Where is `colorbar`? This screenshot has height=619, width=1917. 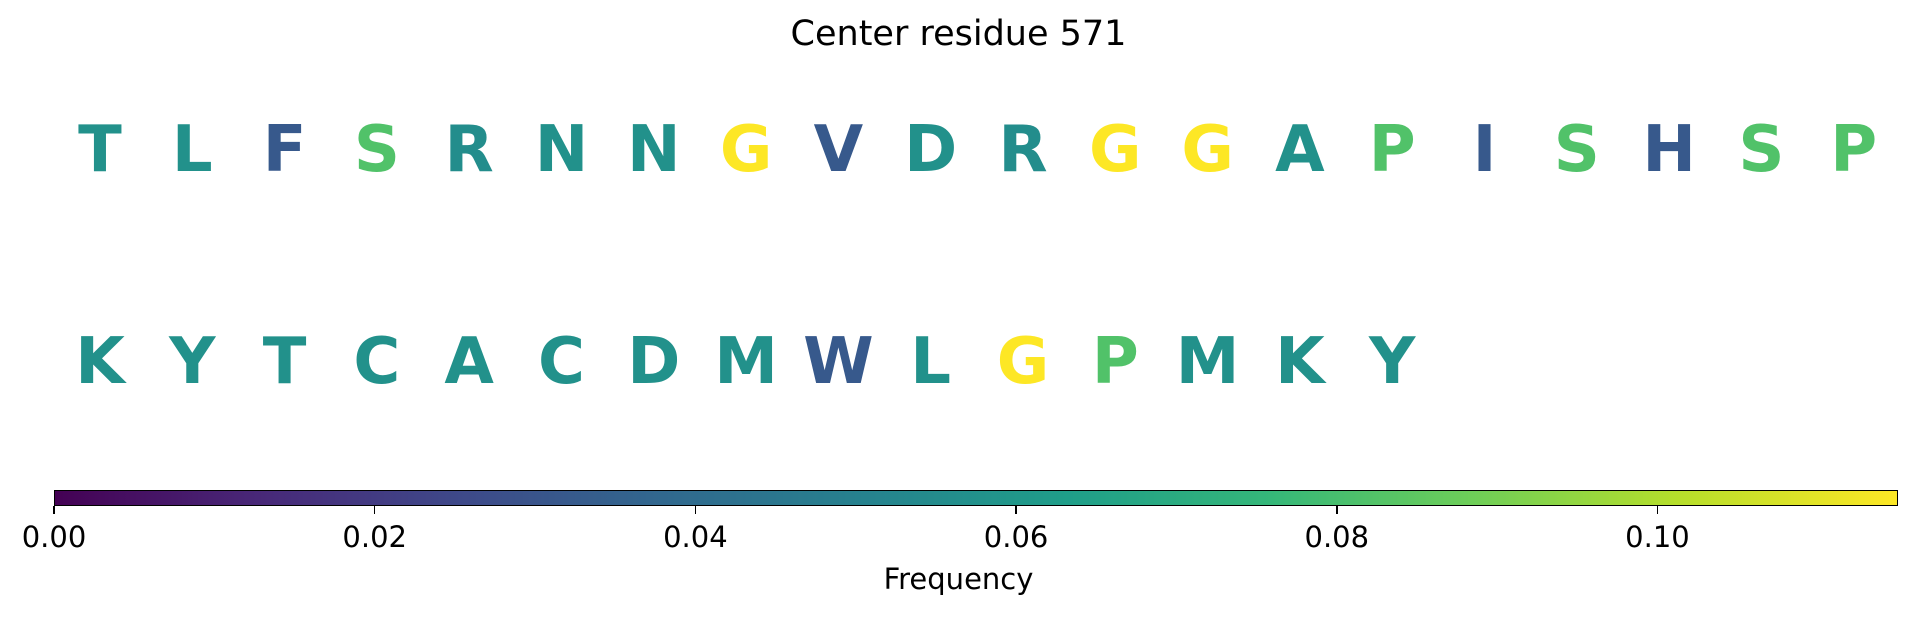
colorbar is located at coordinates (976, 498).